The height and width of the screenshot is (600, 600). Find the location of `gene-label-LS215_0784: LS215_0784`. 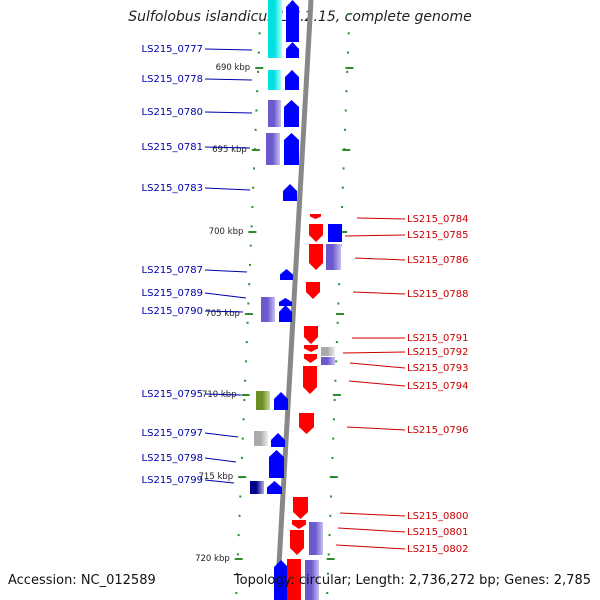

gene-label-LS215_0784: LS215_0784 is located at coordinates (437, 219).